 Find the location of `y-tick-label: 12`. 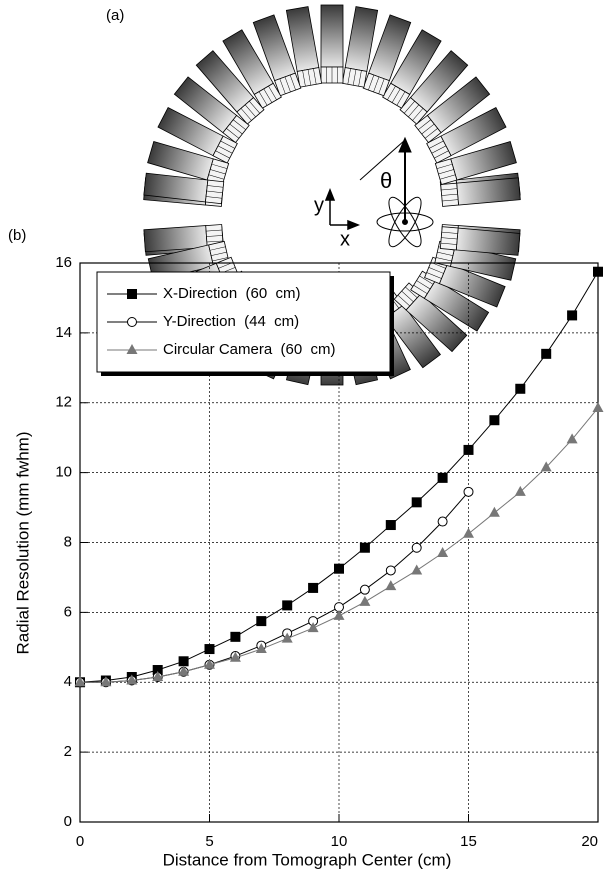

y-tick-label: 12 is located at coordinates (63, 402).